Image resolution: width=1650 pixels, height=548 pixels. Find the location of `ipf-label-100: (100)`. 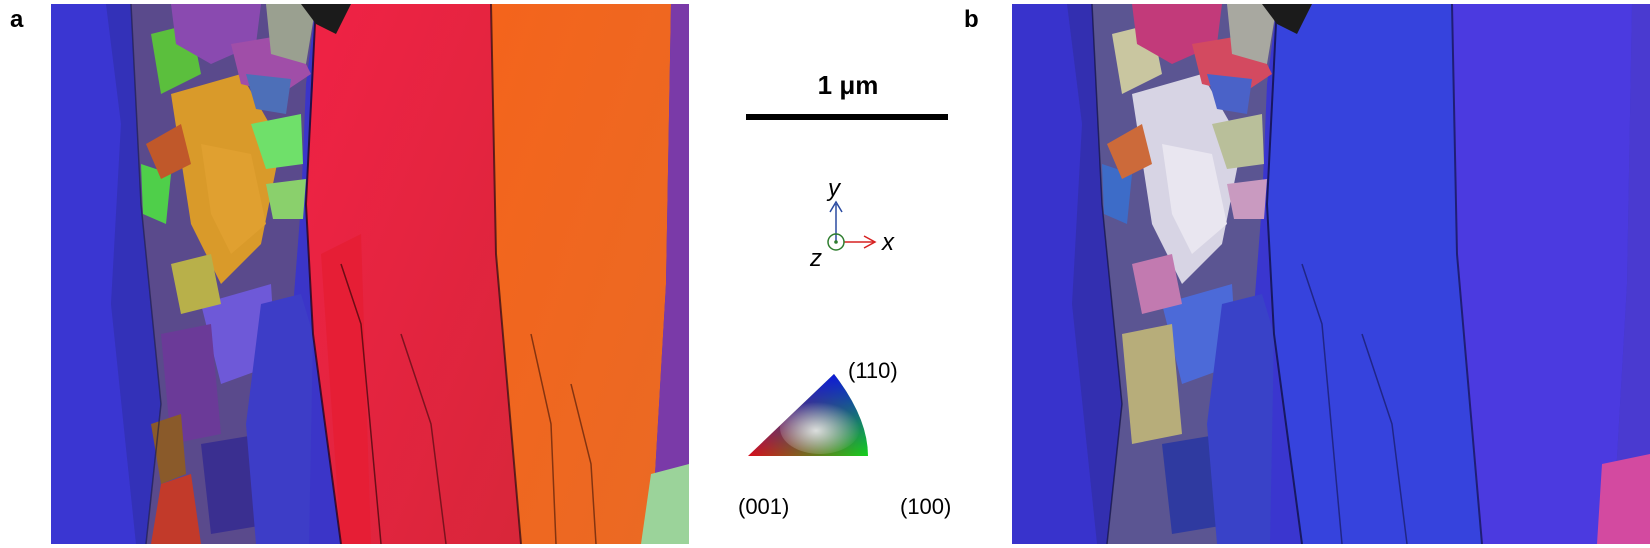

ipf-label-100: (100) is located at coordinates (926, 506).